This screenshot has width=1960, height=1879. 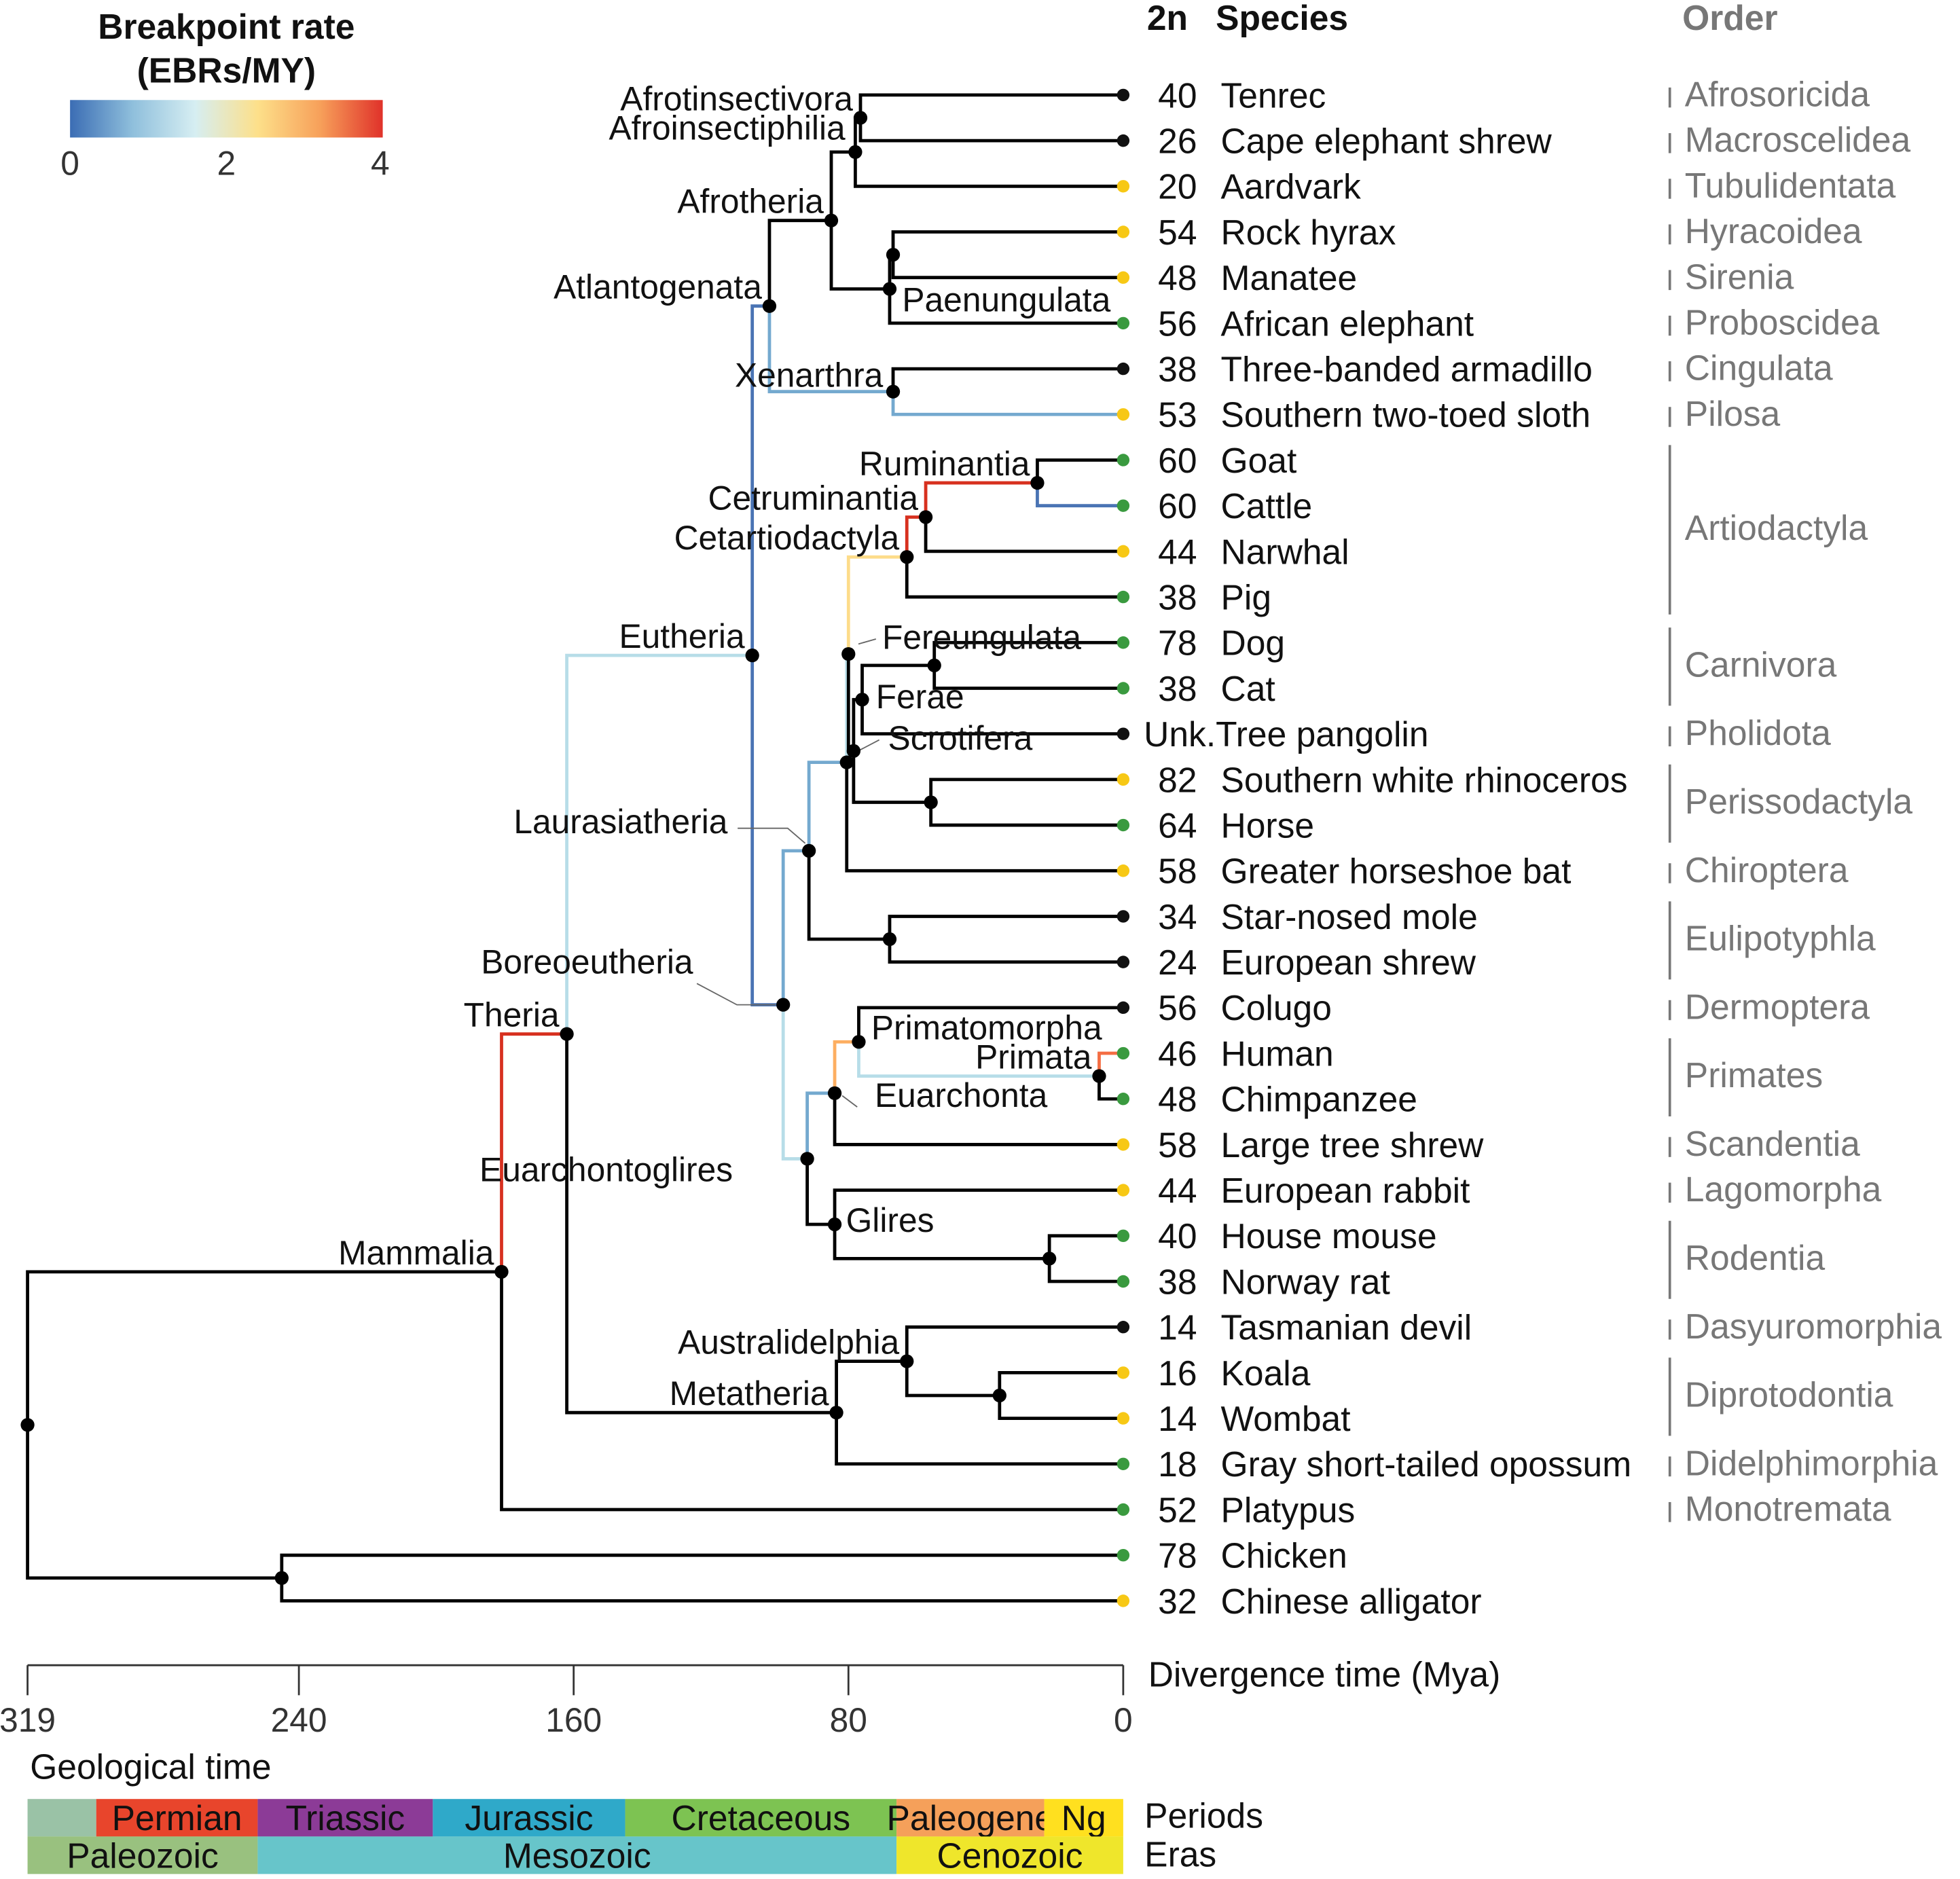 I want to click on clade-label: Afroinsectiphilia, so click(x=727, y=128).